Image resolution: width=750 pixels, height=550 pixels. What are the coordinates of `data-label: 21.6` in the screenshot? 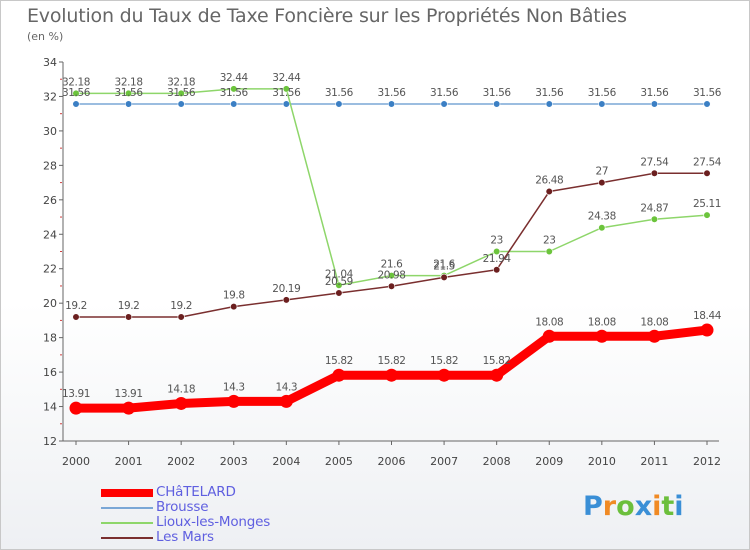 It's located at (444, 265).